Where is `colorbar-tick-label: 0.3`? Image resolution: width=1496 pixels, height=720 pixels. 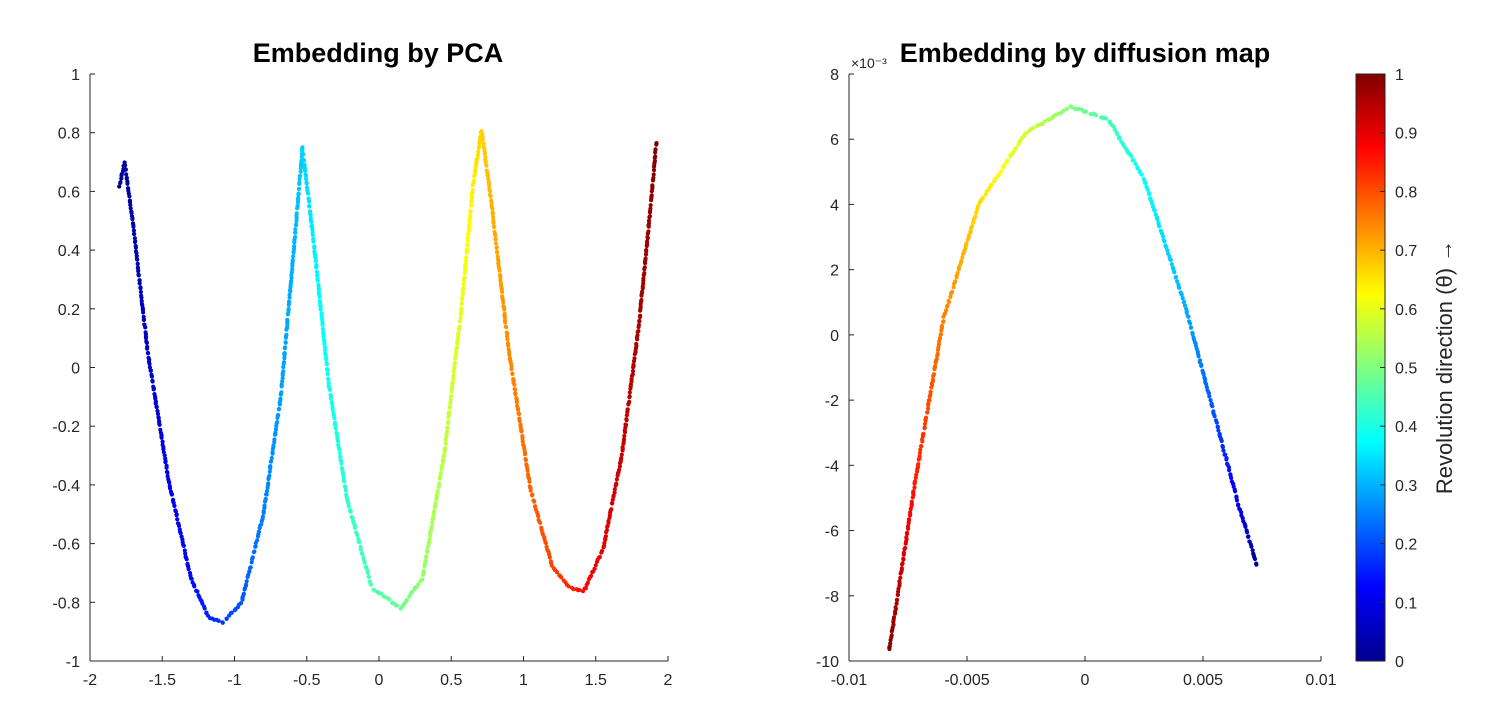
colorbar-tick-label: 0.3 is located at coordinates (1406, 486).